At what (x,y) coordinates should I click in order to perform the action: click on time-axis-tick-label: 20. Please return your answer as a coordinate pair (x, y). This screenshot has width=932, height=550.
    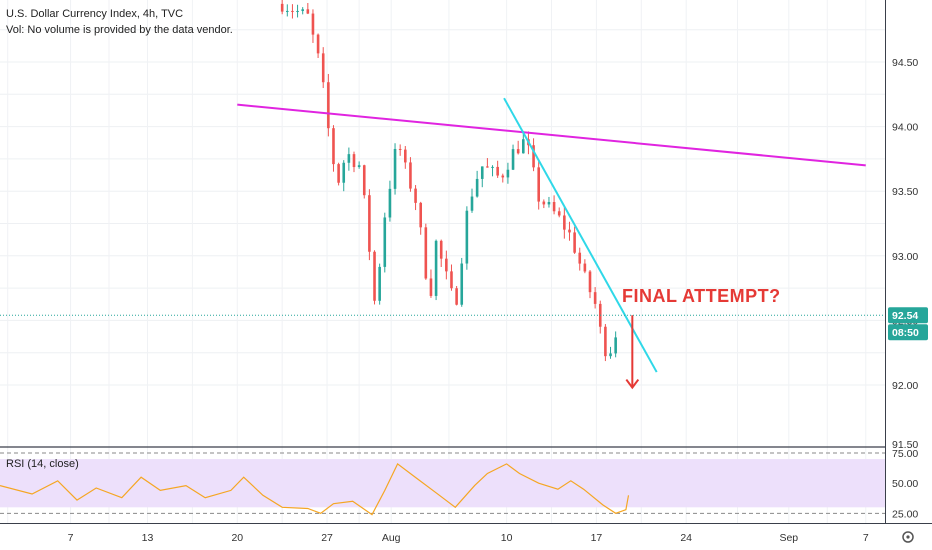
    Looking at the image, I should click on (237, 538).